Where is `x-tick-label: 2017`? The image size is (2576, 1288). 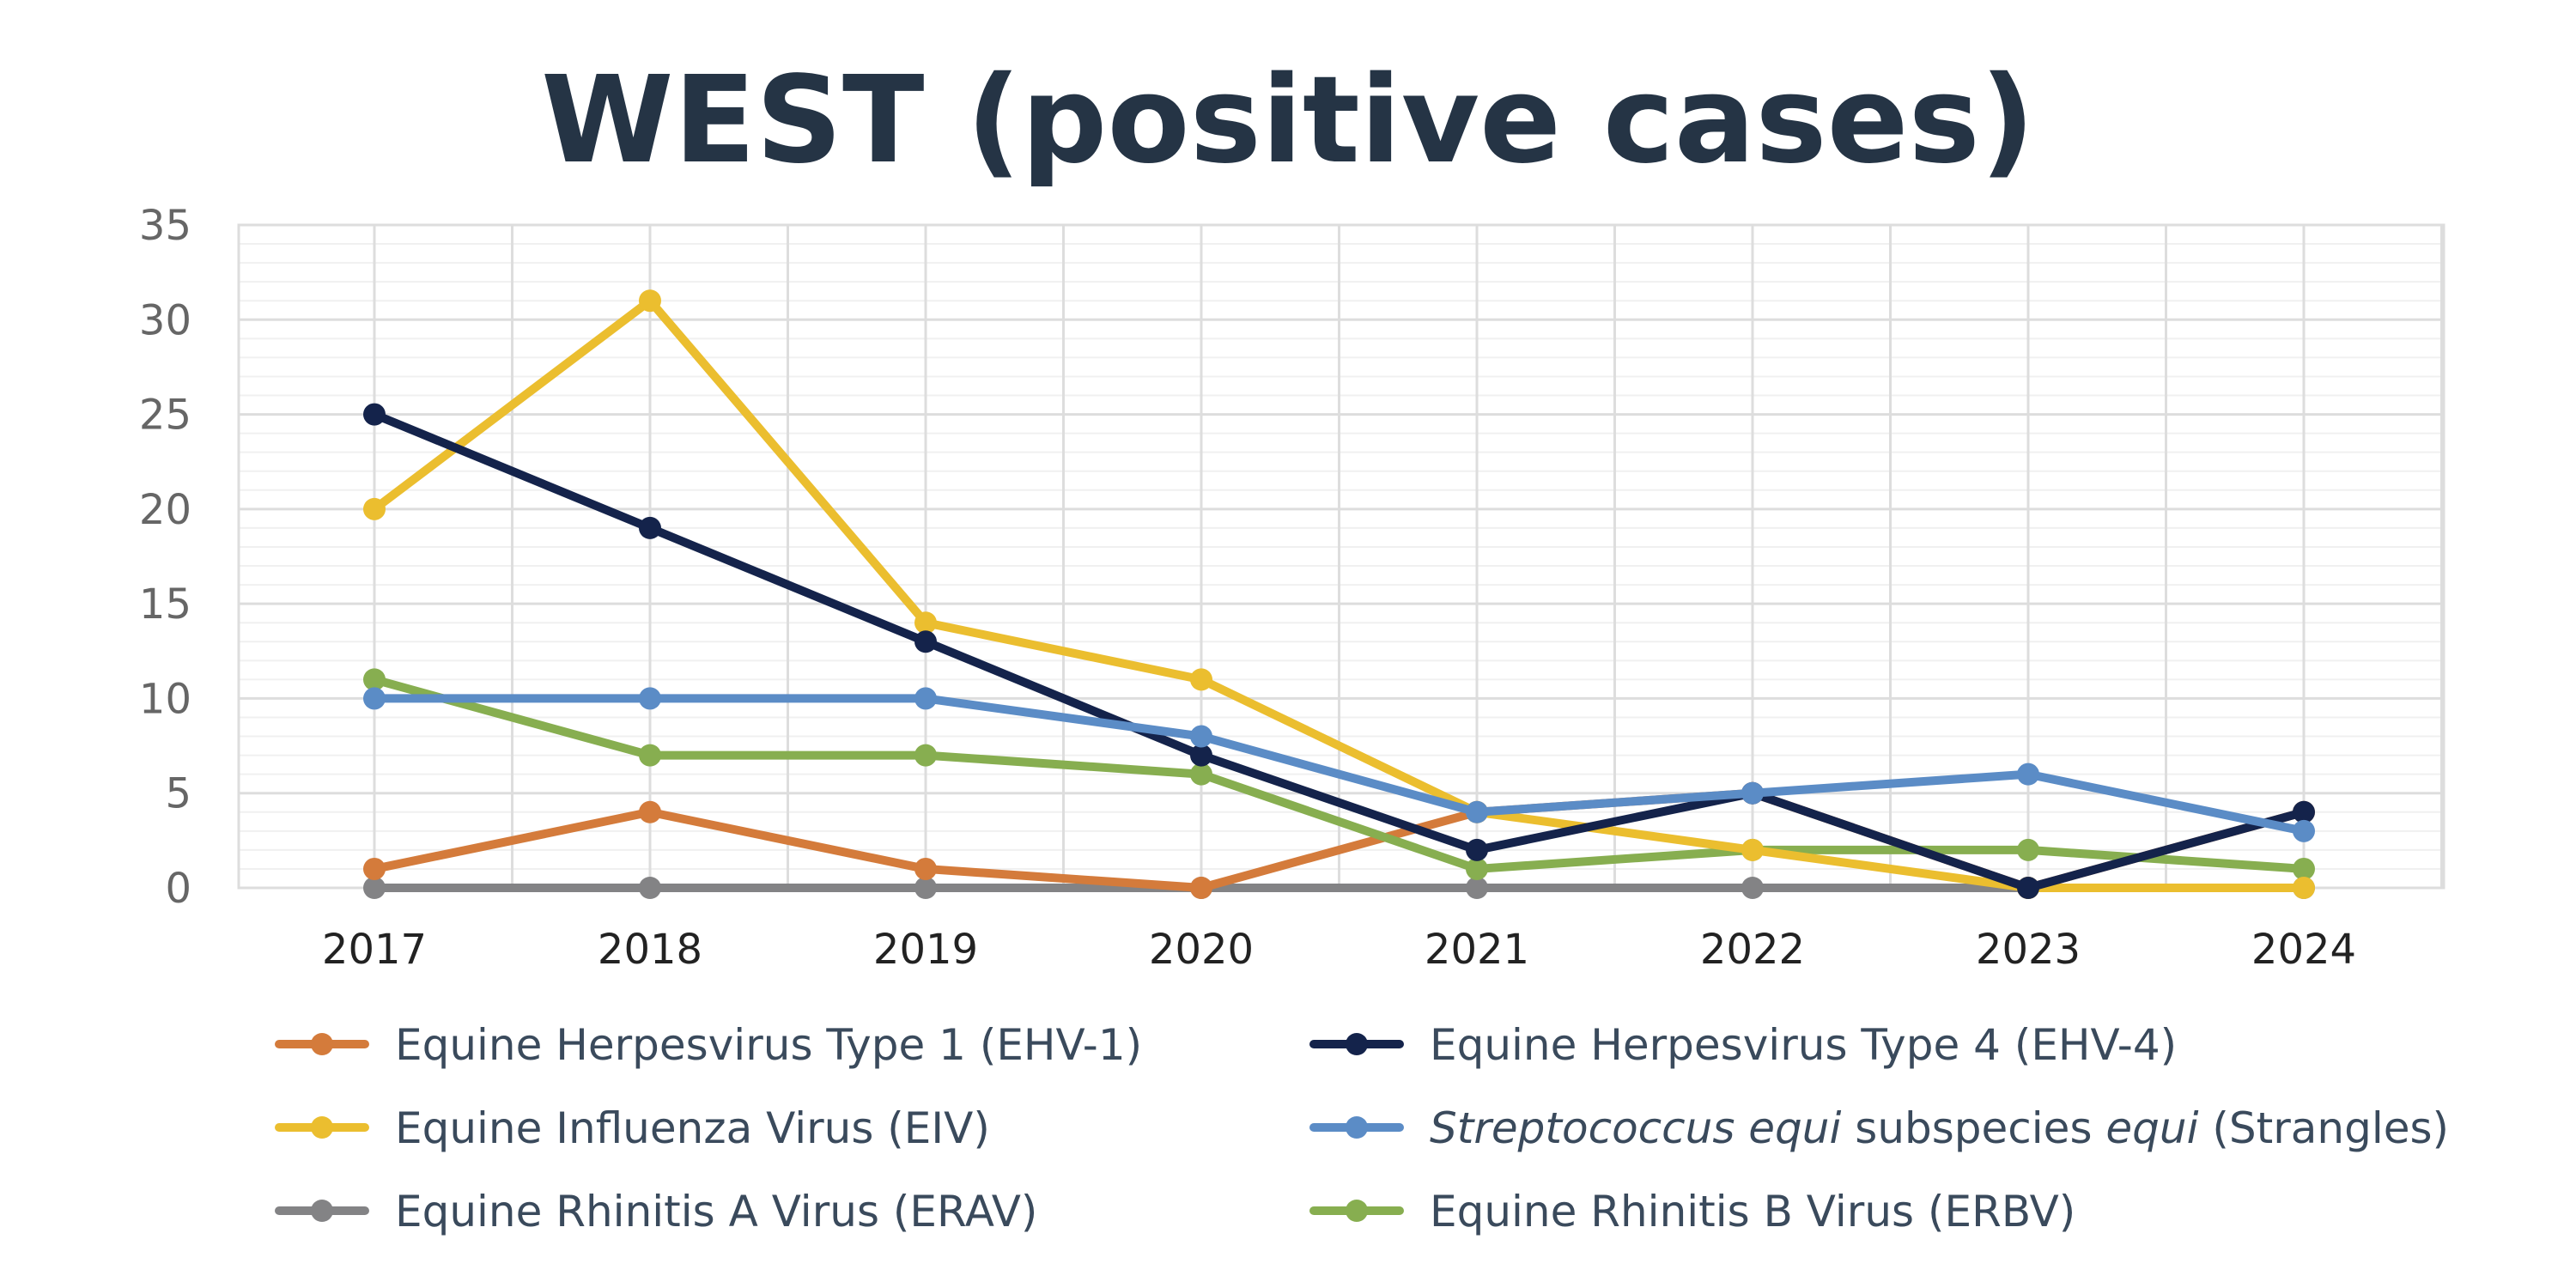 x-tick-label: 2017 is located at coordinates (375, 950).